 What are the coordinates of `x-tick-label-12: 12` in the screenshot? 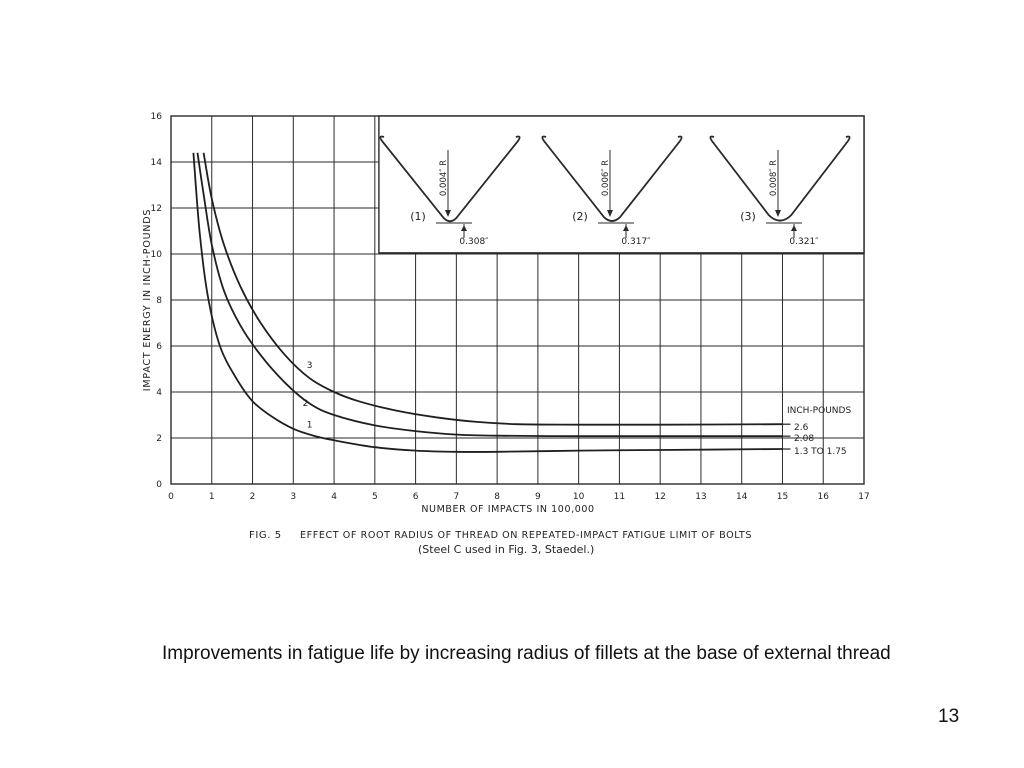 It's located at (659, 497).